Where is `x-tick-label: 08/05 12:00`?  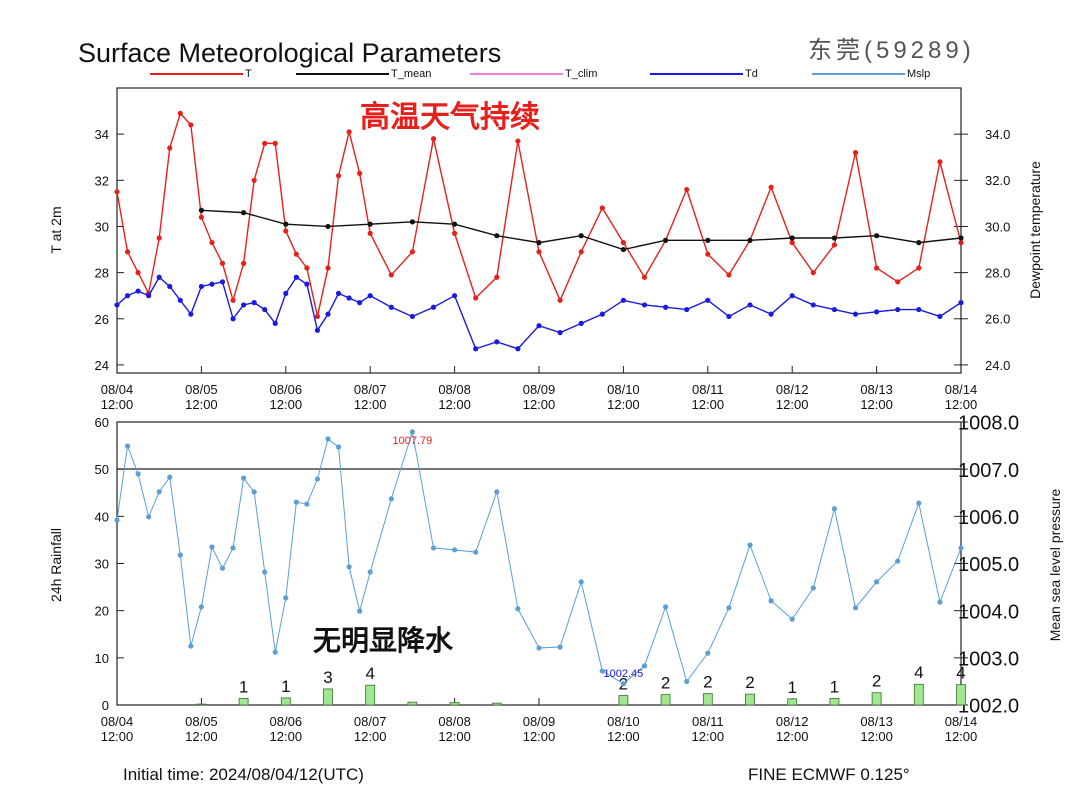 x-tick-label: 08/05 12:00 is located at coordinates (201, 729).